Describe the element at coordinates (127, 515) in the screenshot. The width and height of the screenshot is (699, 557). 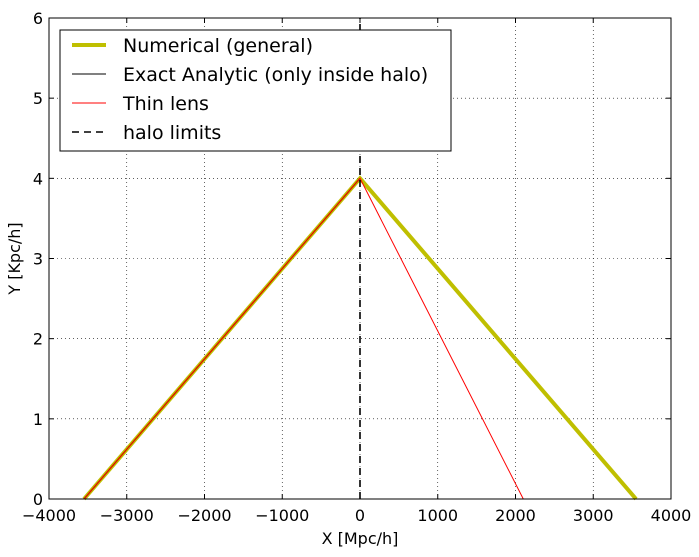
I see `x-tick-label: −3000` at that location.